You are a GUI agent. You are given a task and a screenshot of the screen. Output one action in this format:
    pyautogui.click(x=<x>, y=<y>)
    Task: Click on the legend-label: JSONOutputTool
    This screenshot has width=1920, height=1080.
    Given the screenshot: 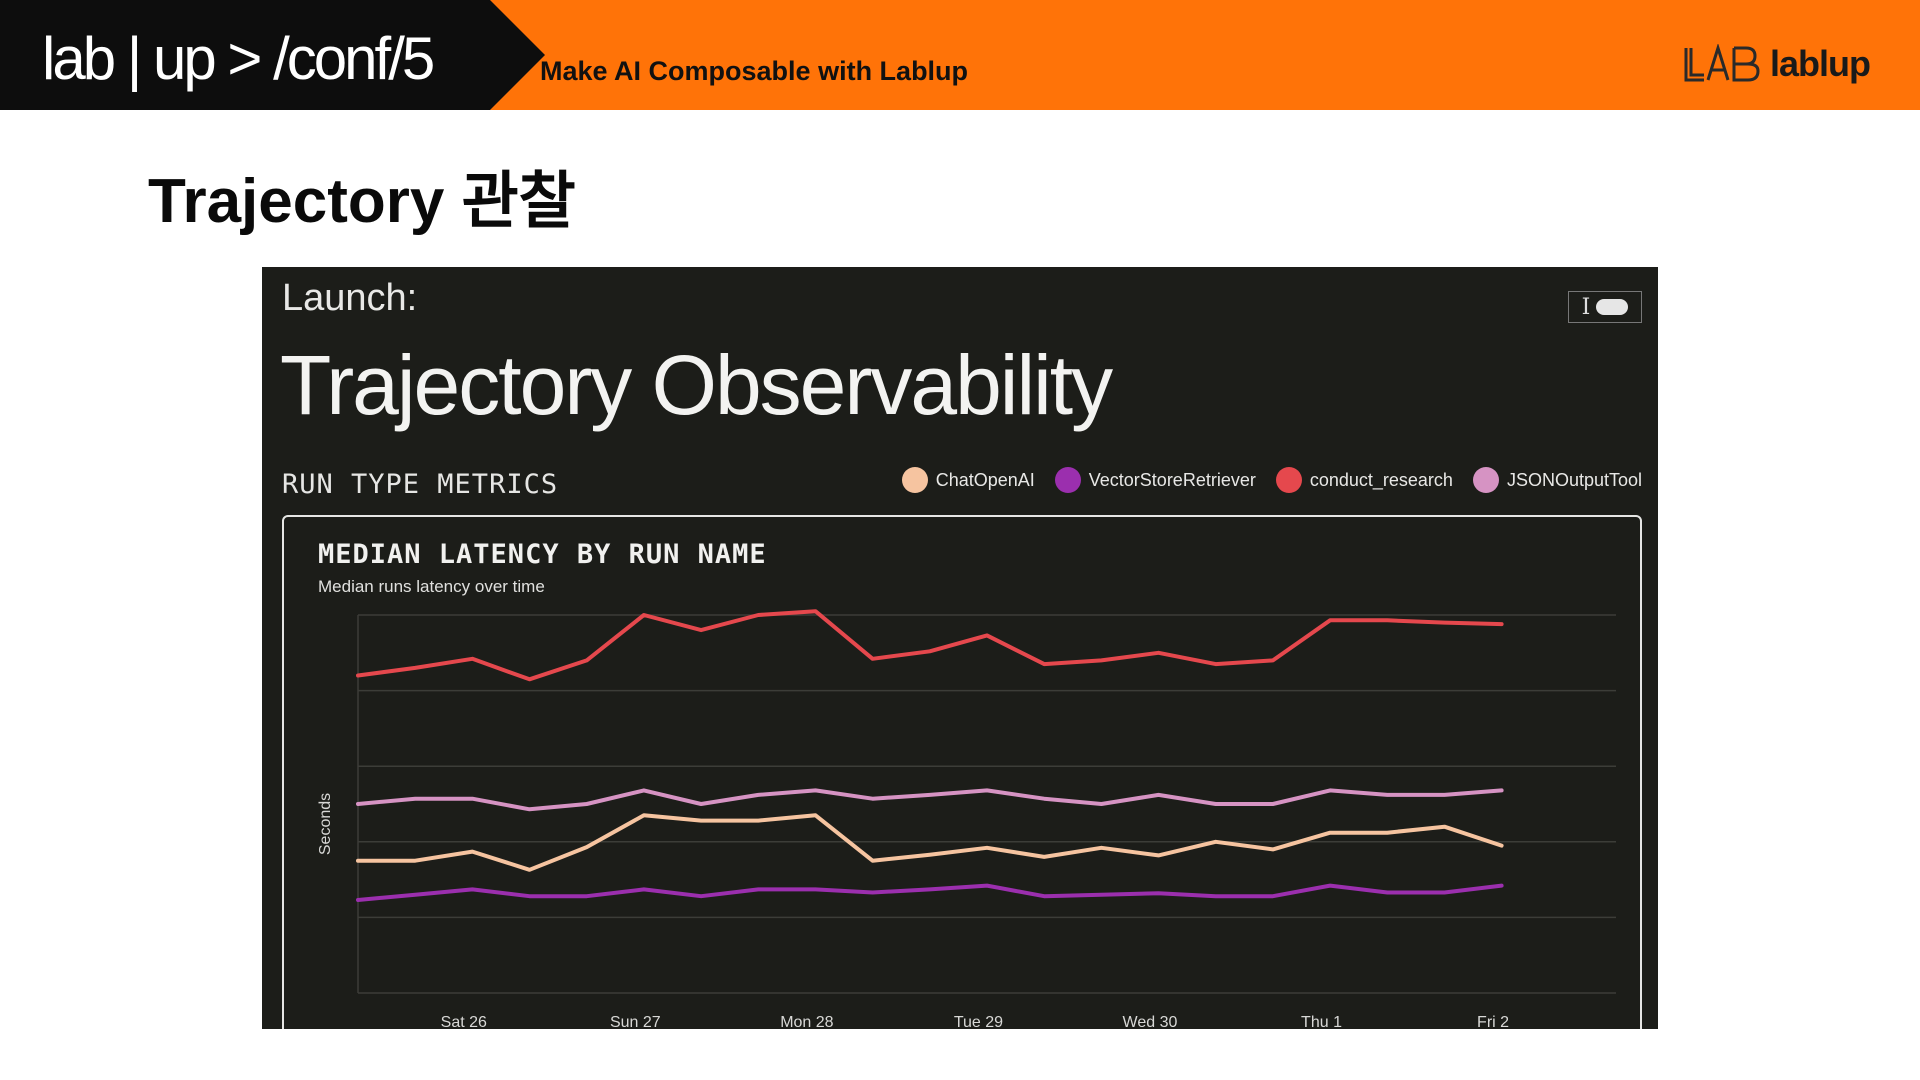 What is the action you would take?
    pyautogui.click(x=1574, y=479)
    